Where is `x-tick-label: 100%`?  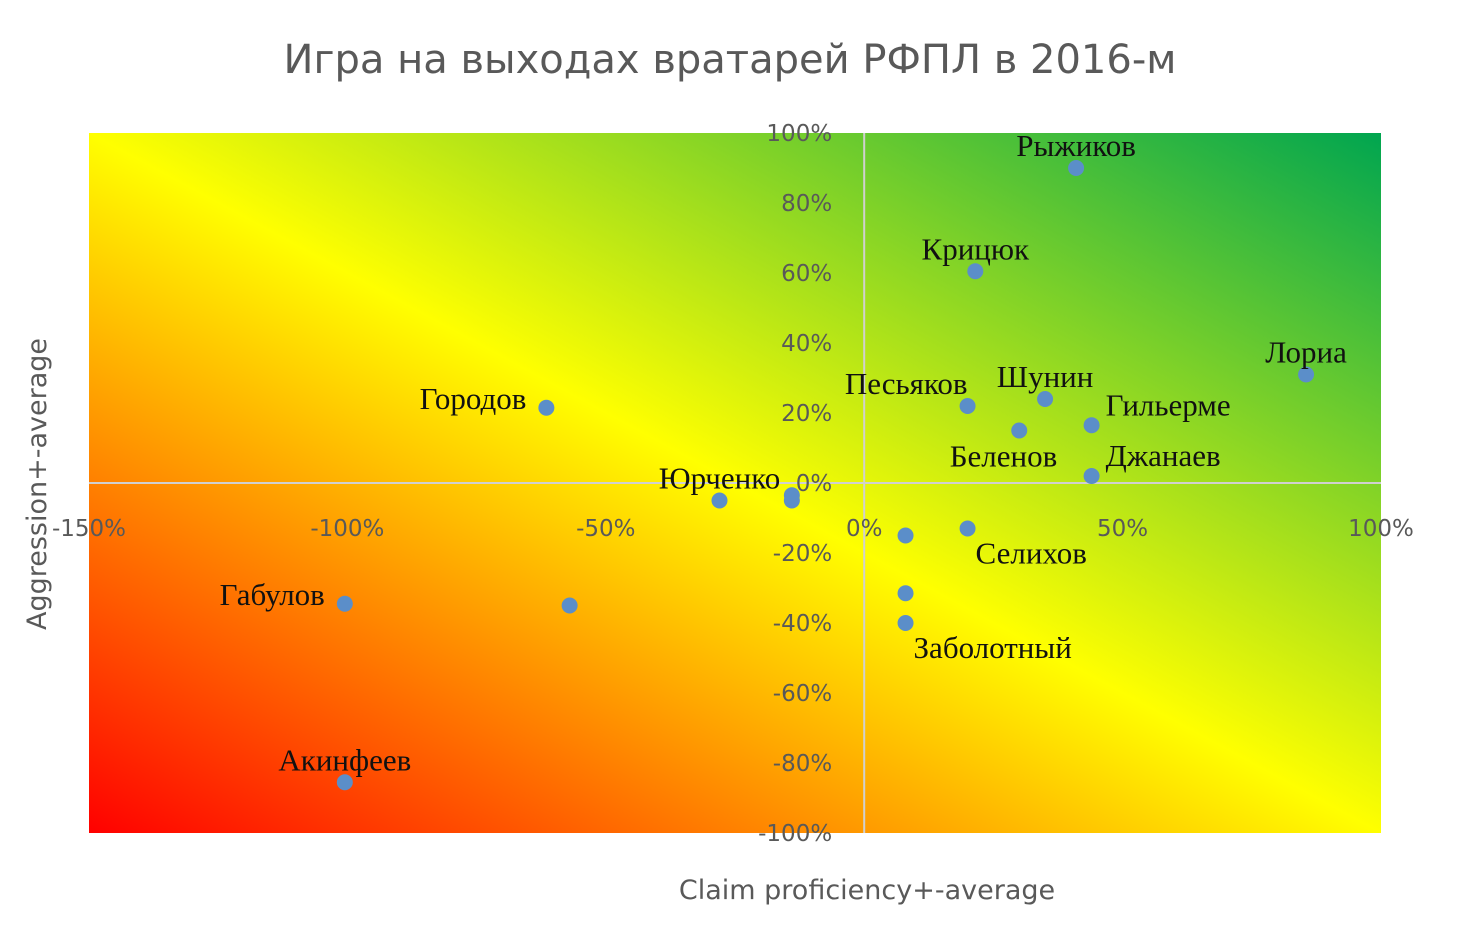
x-tick-label: 100% is located at coordinates (1381, 529).